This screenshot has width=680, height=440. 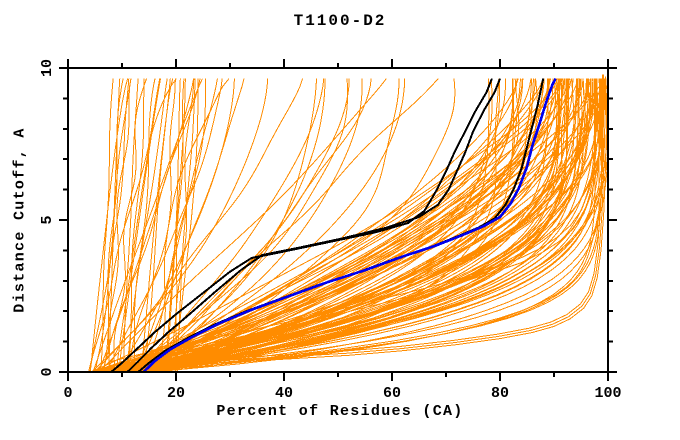 What do you see at coordinates (47, 219) in the screenshot?
I see `y-tick-label: 5` at bounding box center [47, 219].